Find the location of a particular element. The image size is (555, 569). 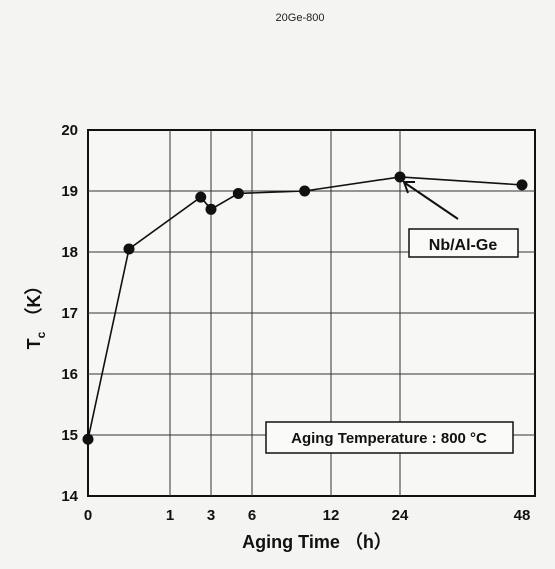

y-tick-label: 19 is located at coordinates (69, 191).